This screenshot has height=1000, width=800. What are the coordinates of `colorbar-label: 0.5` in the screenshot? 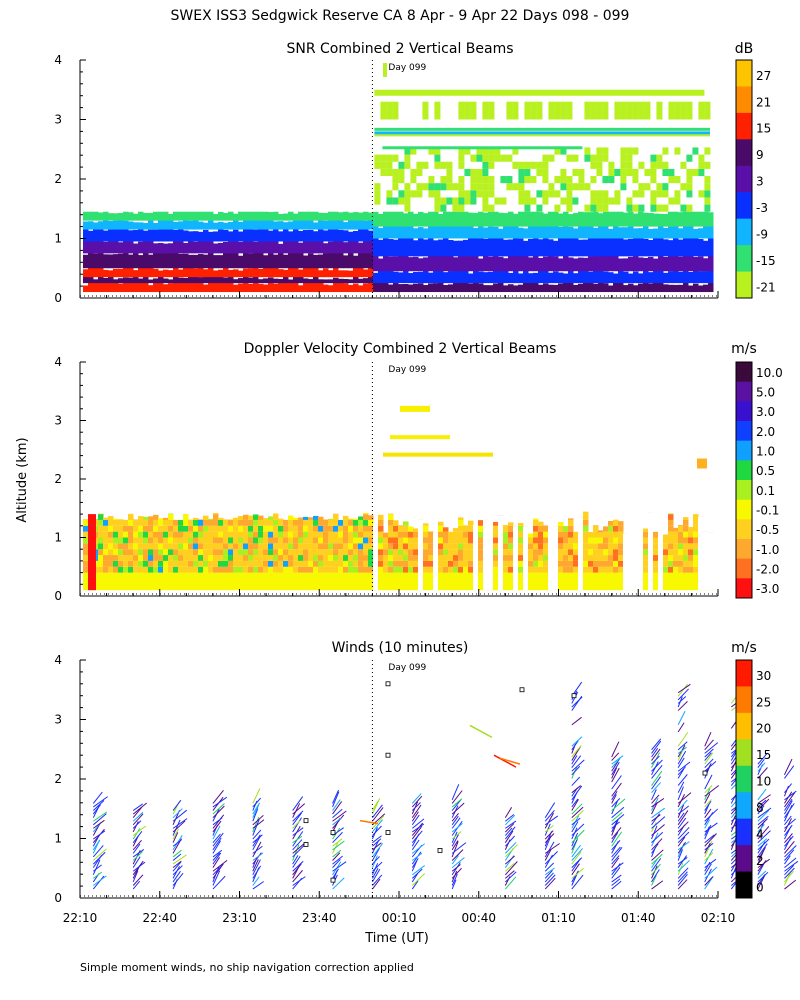 It's located at (765, 471).